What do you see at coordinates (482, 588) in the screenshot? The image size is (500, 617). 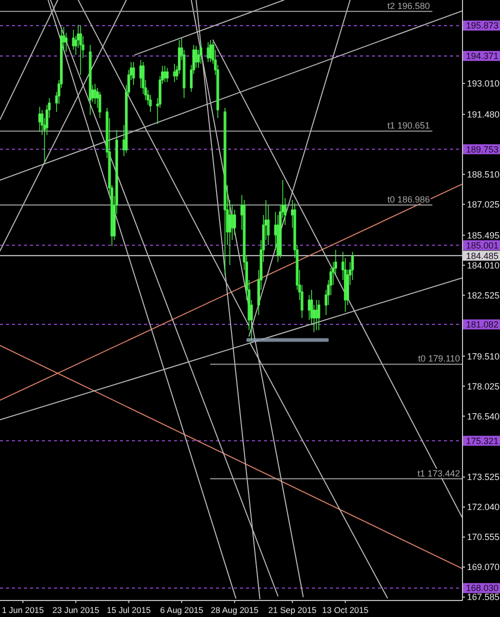 I see `ref-line-label: 168.030` at bounding box center [482, 588].